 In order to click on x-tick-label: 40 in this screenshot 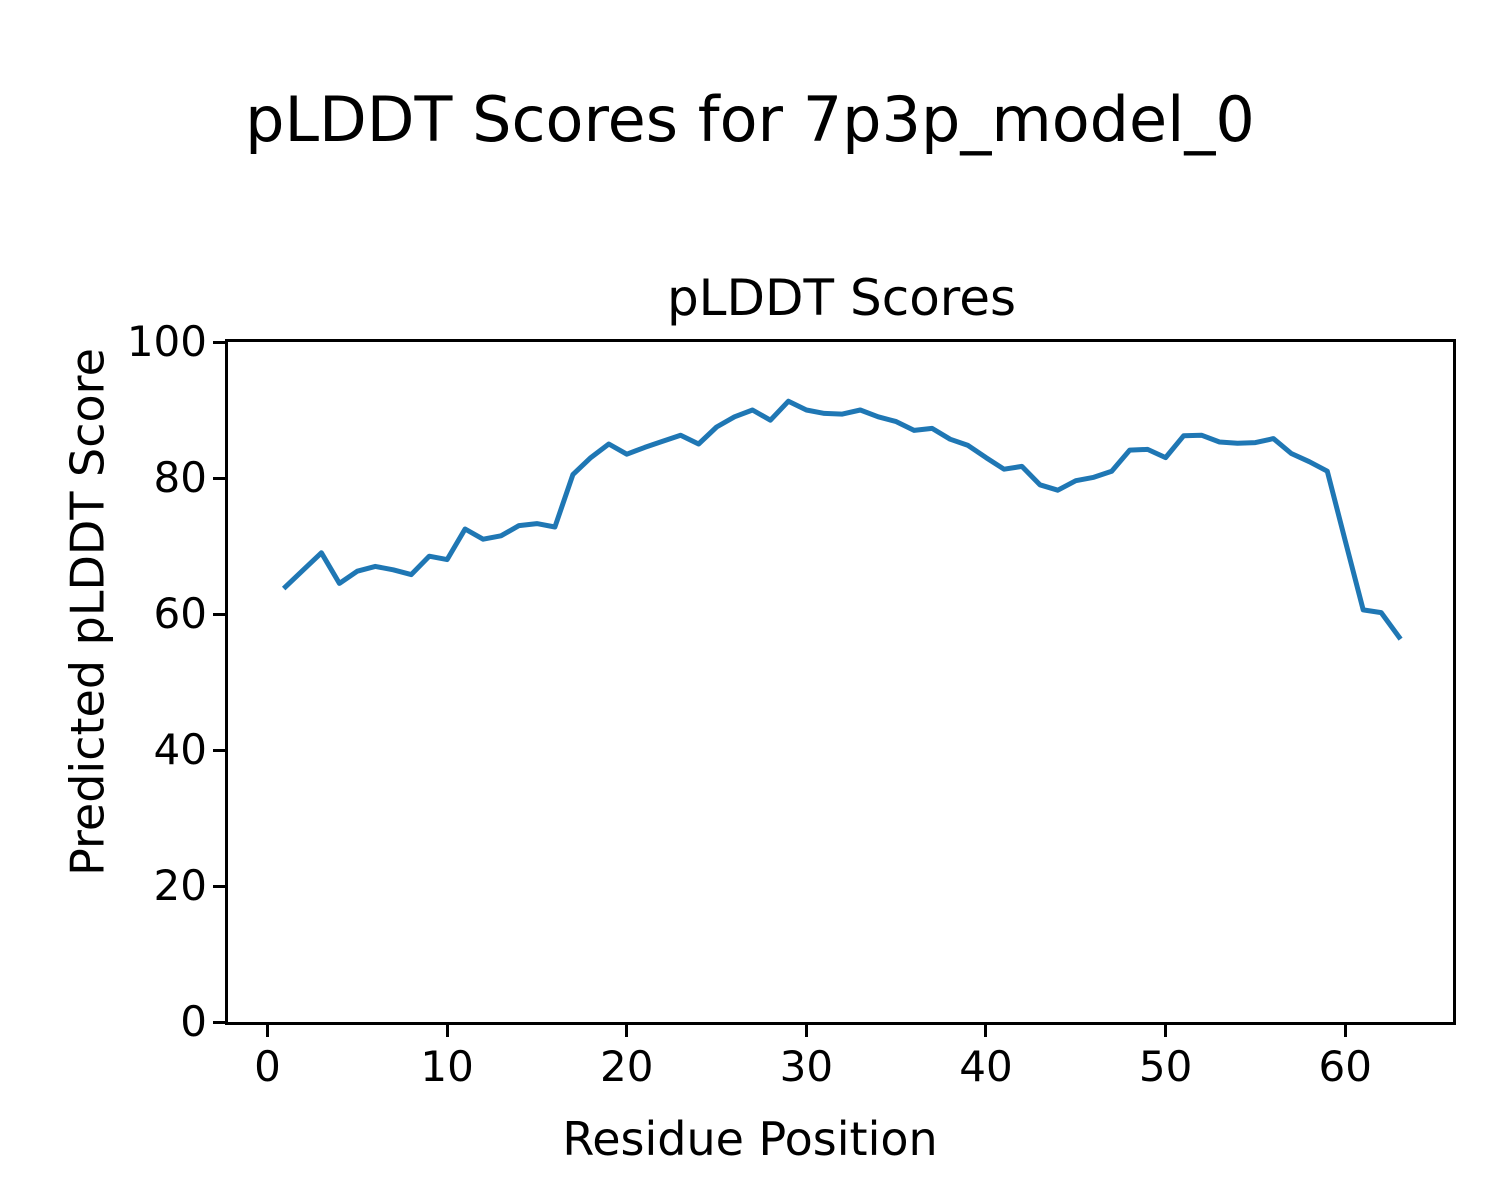, I will do `click(986, 1066)`.